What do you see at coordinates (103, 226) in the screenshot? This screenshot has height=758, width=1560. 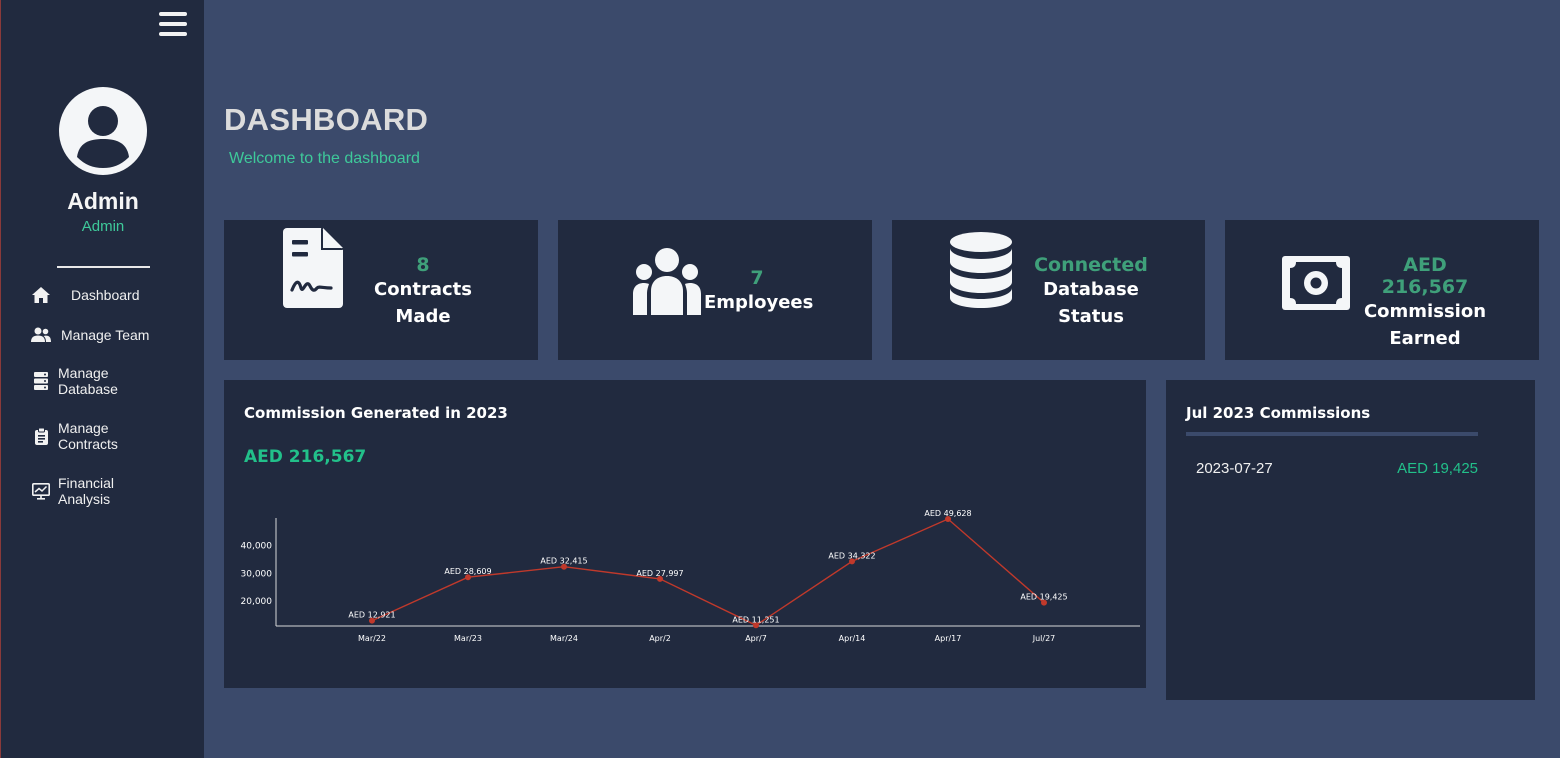 I see `user-role: Admin` at bounding box center [103, 226].